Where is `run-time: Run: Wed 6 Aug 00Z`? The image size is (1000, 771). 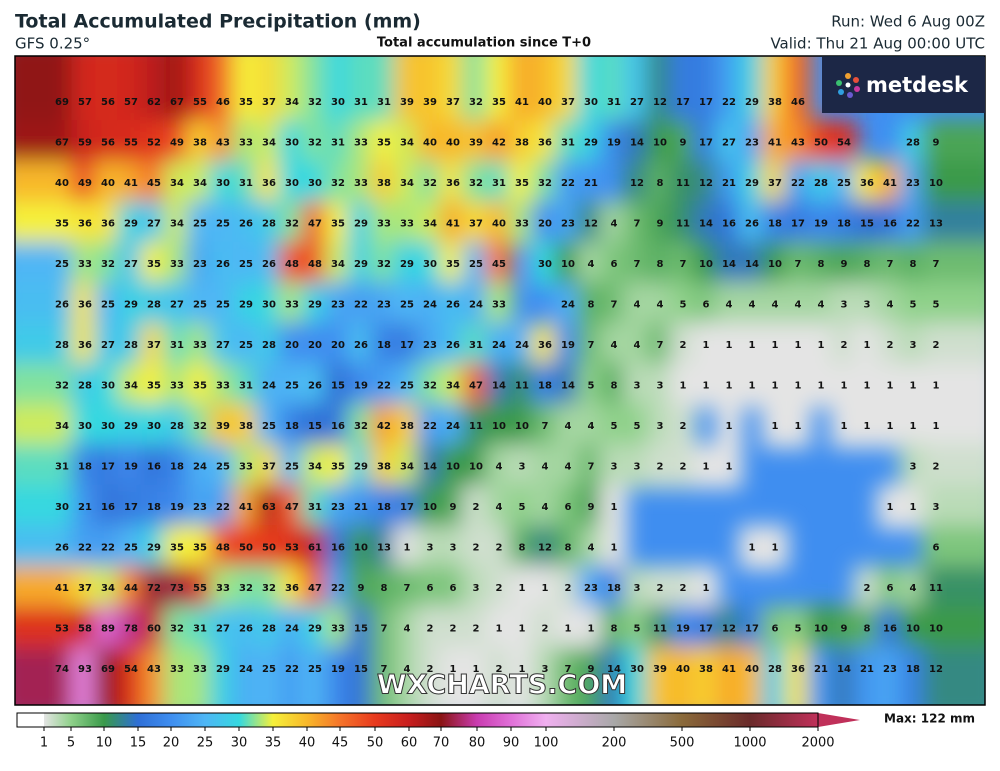 run-time: Run: Wed 6 Aug 00Z is located at coordinates (908, 22).